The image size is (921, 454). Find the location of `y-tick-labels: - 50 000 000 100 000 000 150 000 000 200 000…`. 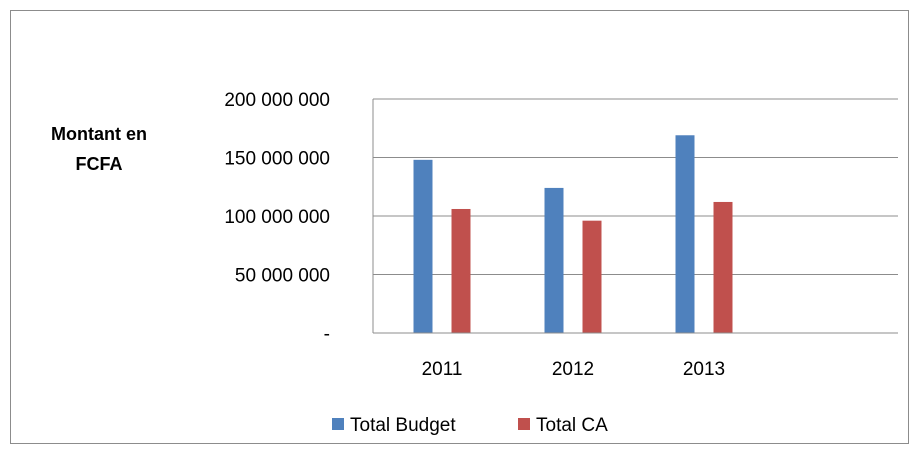

y-tick-labels: - 50 000 000 100 000 000 150 000 000 200 000… is located at coordinates (277, 217).